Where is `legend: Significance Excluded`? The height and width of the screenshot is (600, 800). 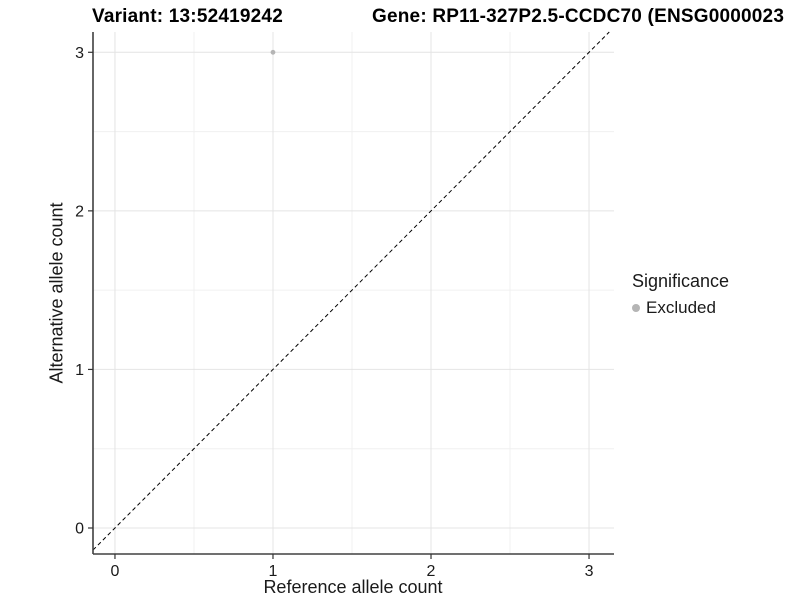 legend: Significance Excluded is located at coordinates (680, 294).